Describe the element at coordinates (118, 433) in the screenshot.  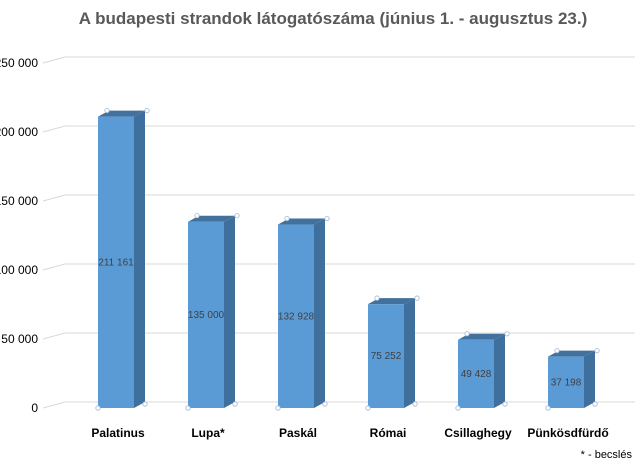
I see `category-label: Palatinus` at that location.